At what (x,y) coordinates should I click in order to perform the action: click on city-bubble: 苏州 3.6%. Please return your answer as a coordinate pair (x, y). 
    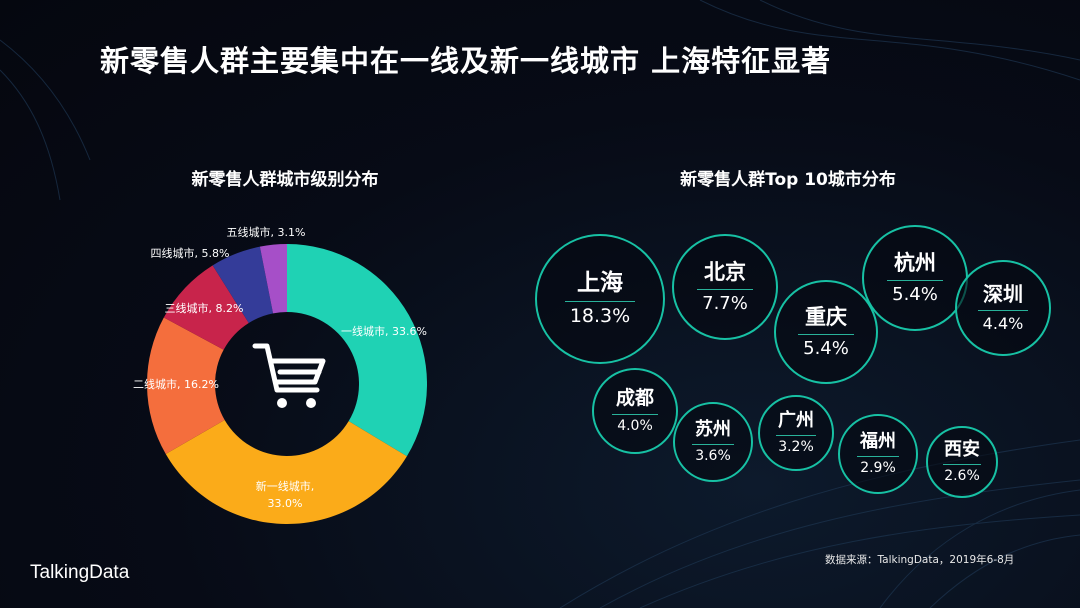
    Looking at the image, I should click on (713, 442).